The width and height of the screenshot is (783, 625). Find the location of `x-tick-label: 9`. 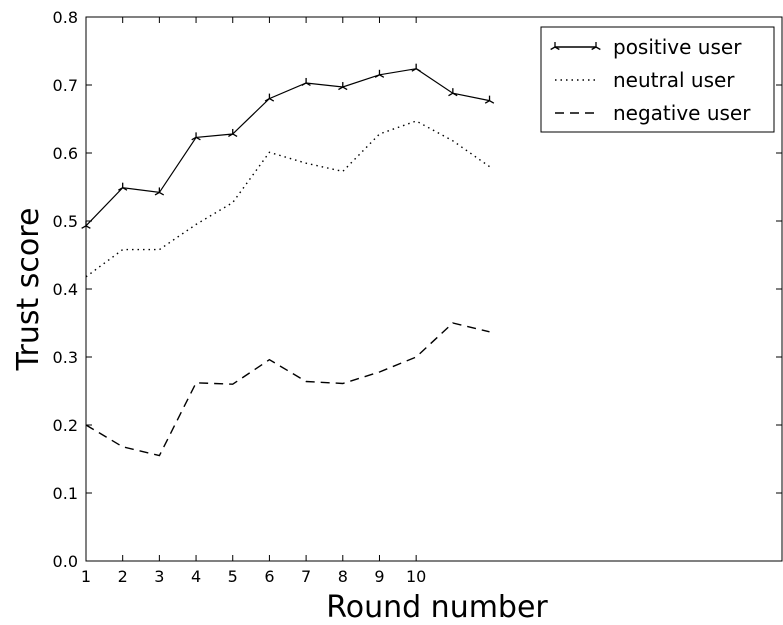

x-tick-label: 9 is located at coordinates (379, 576).